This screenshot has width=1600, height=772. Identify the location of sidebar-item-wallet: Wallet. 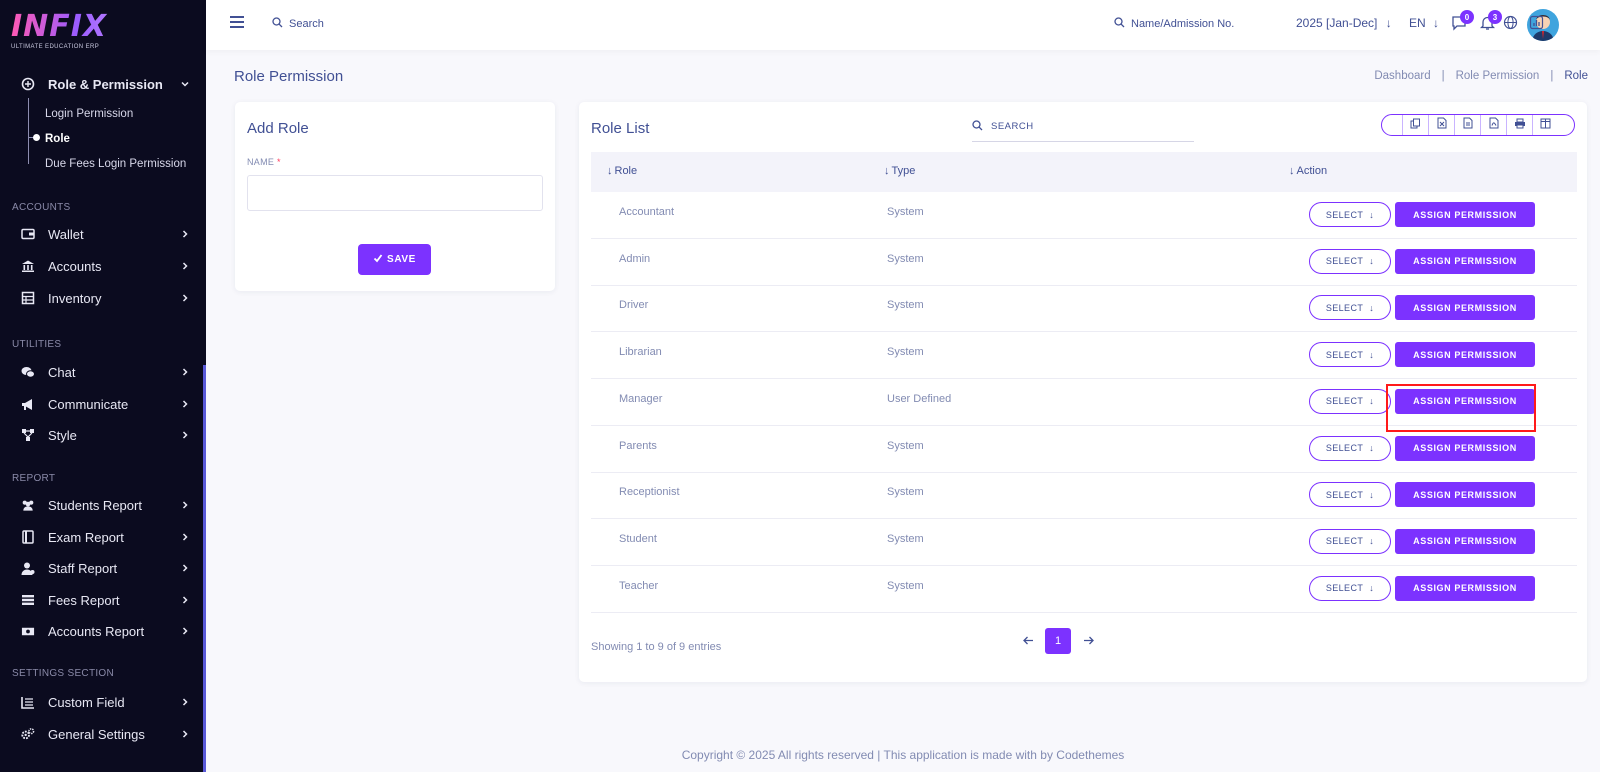
(101, 234).